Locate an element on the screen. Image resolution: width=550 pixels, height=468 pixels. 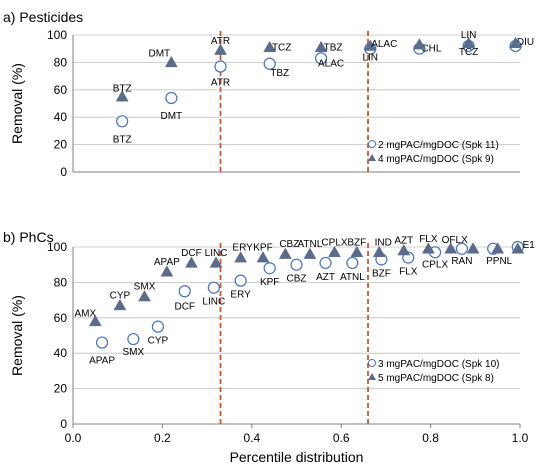
y-tick-label: 40 is located at coordinates (61, 353).